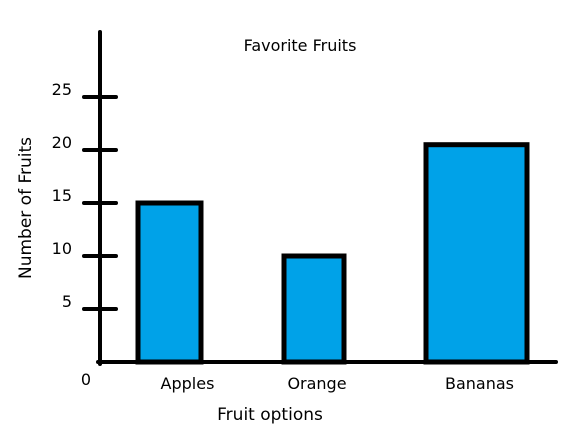 The width and height of the screenshot is (580, 425). What do you see at coordinates (479, 383) in the screenshot?
I see `category-label-bananas: Bananas` at bounding box center [479, 383].